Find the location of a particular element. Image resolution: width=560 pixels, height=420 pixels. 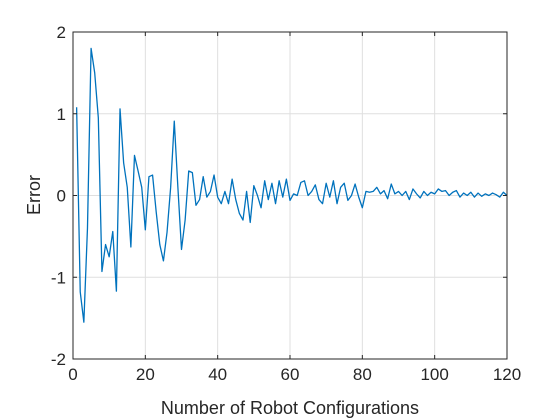

x-tick-label: 0 is located at coordinates (72, 374).